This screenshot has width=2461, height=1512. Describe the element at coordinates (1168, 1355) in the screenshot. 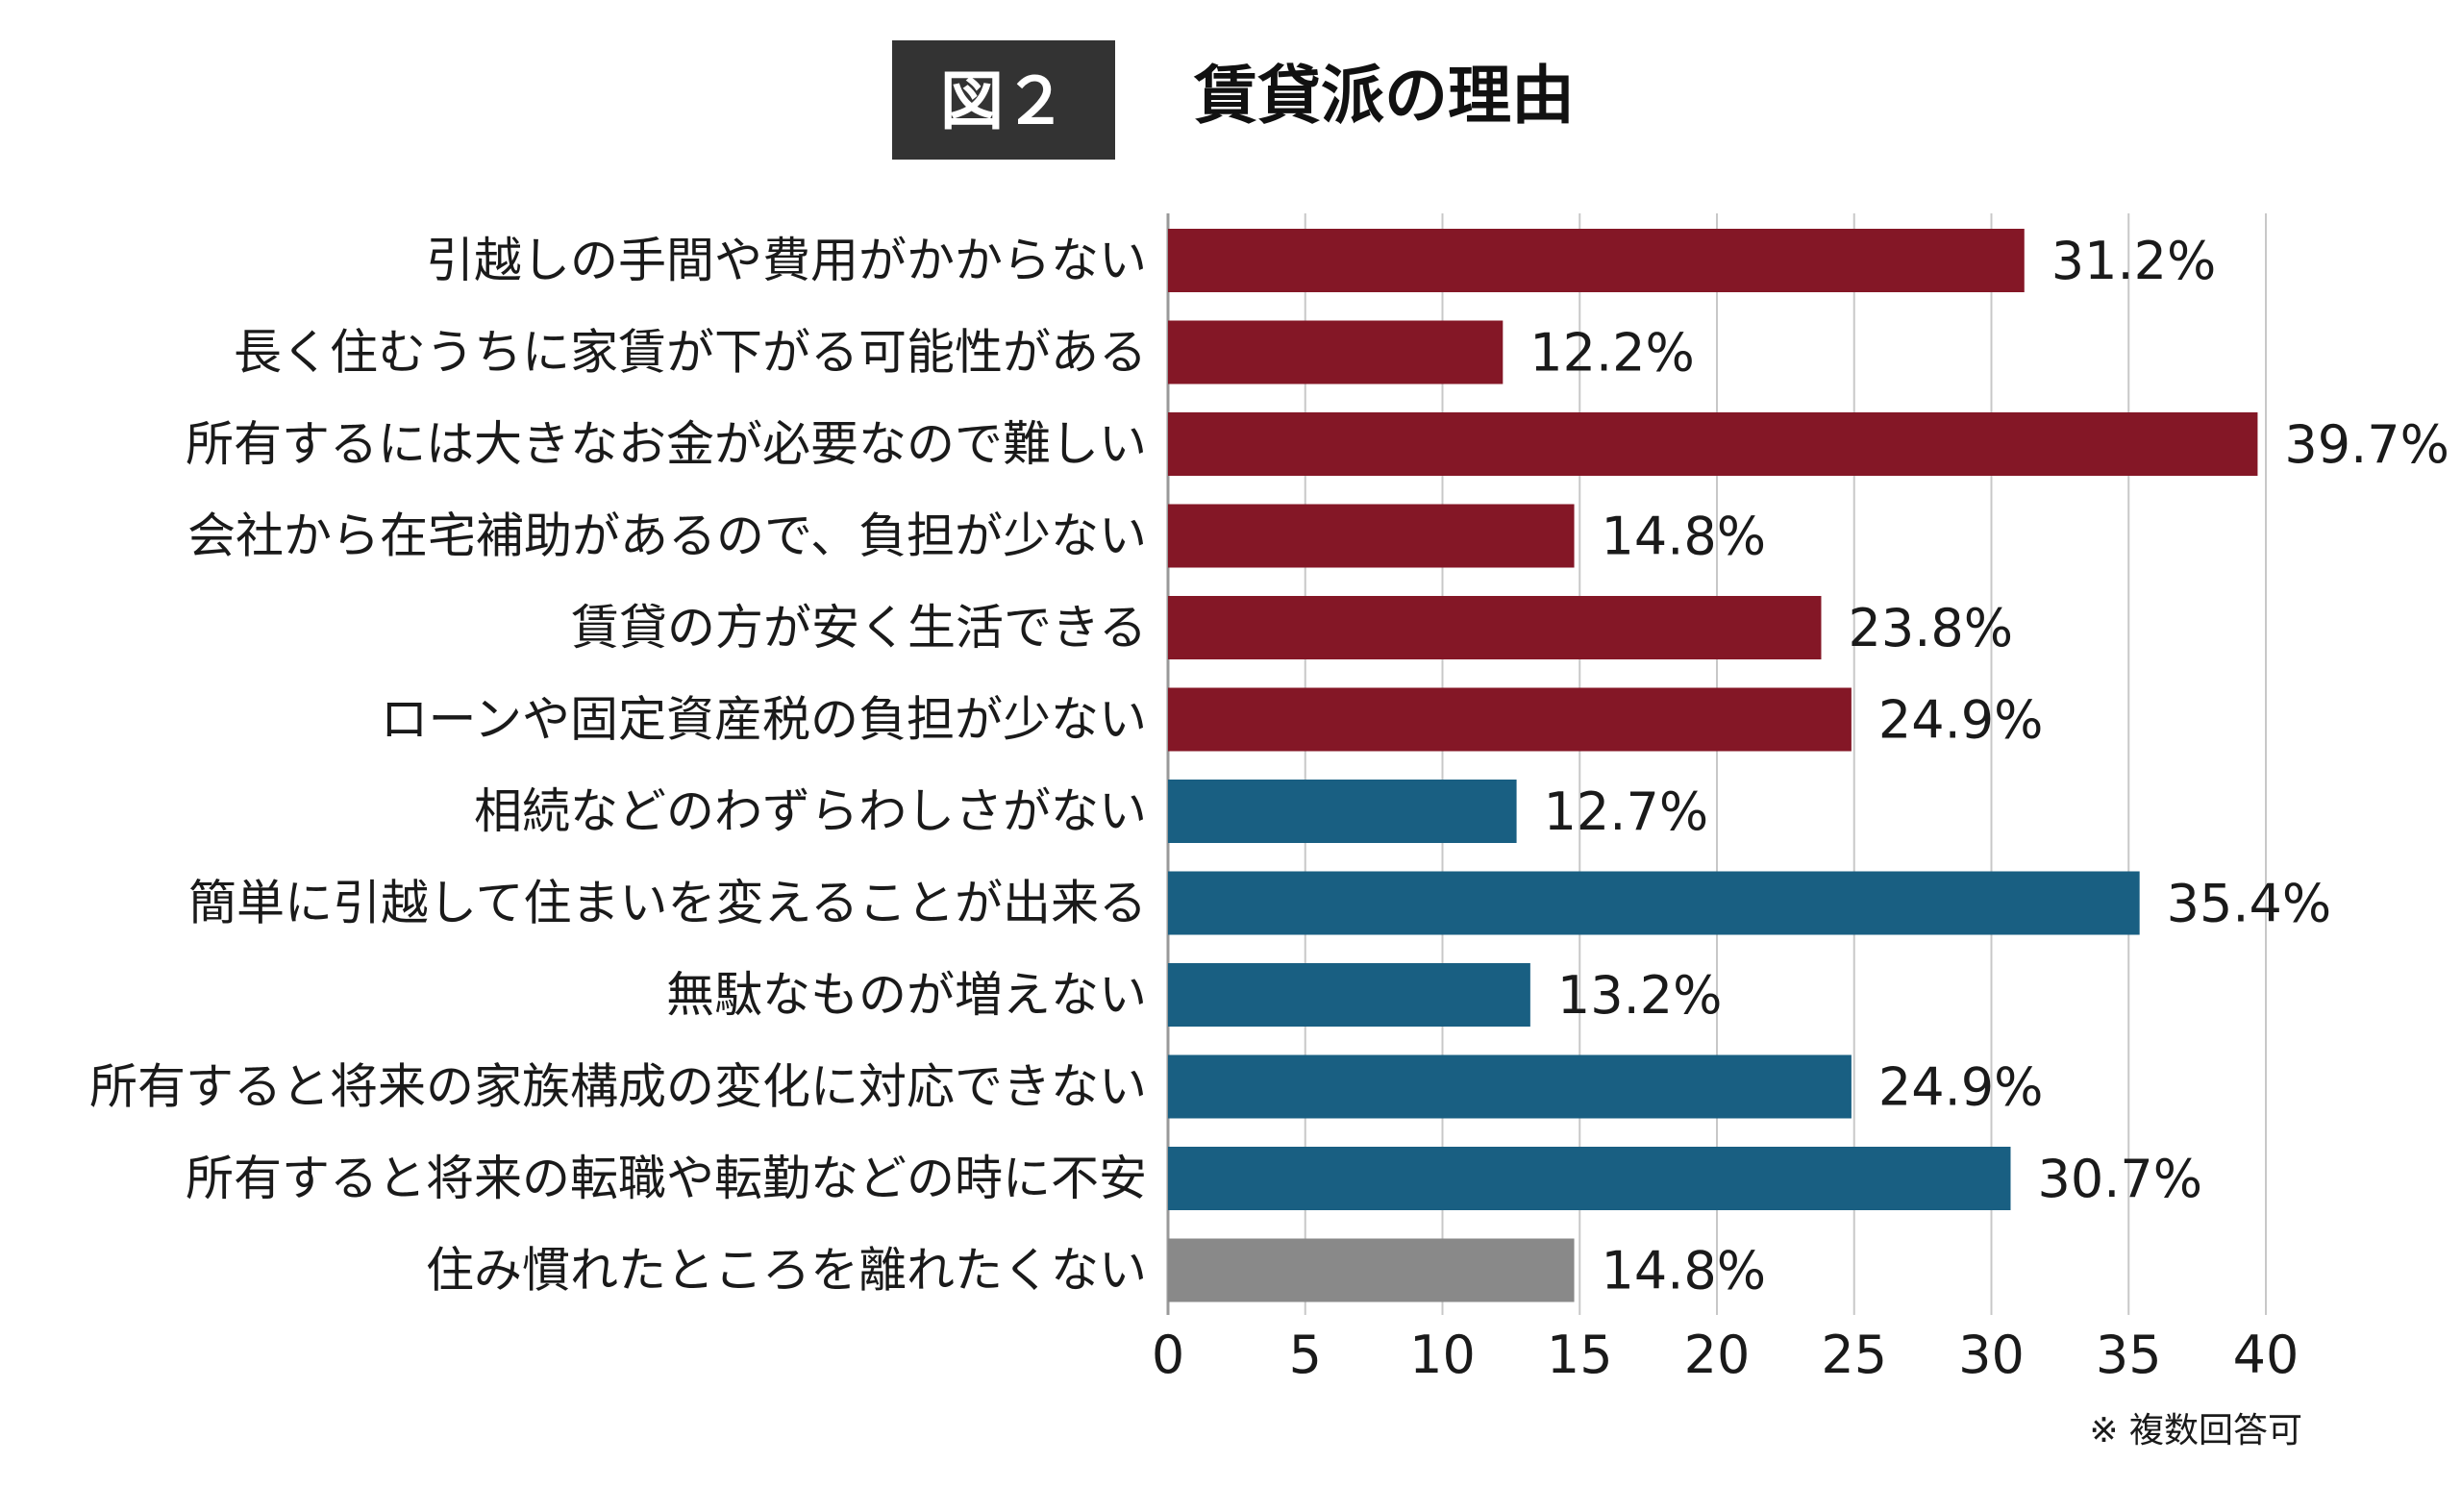

I see `x-tick-label: 0` at that location.